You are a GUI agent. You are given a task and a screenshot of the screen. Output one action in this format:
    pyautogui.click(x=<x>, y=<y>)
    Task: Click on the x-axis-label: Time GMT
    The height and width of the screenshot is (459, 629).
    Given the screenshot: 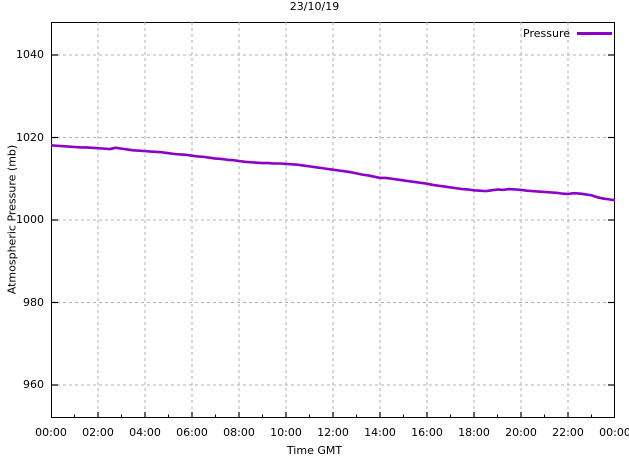 What is the action you would take?
    pyautogui.click(x=314, y=450)
    